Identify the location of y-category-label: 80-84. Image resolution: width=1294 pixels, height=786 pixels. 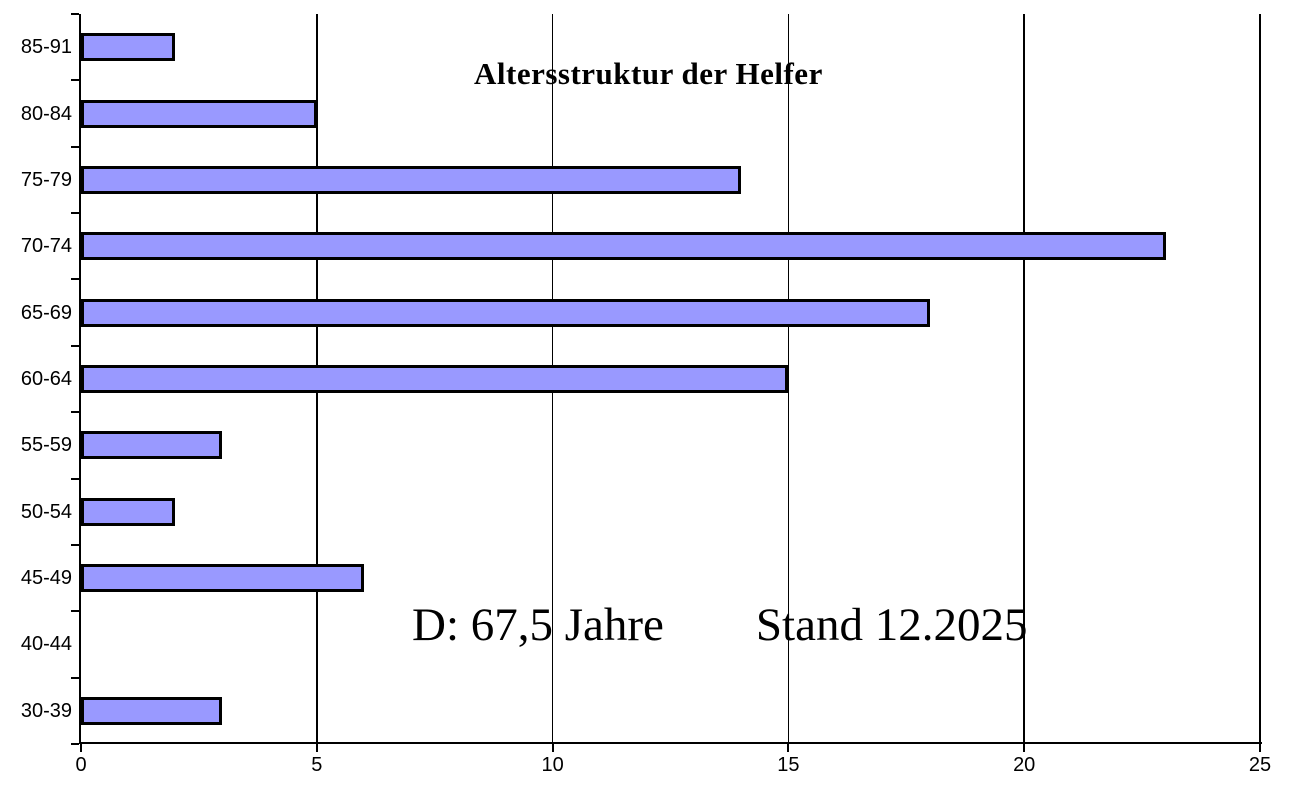
(46, 113).